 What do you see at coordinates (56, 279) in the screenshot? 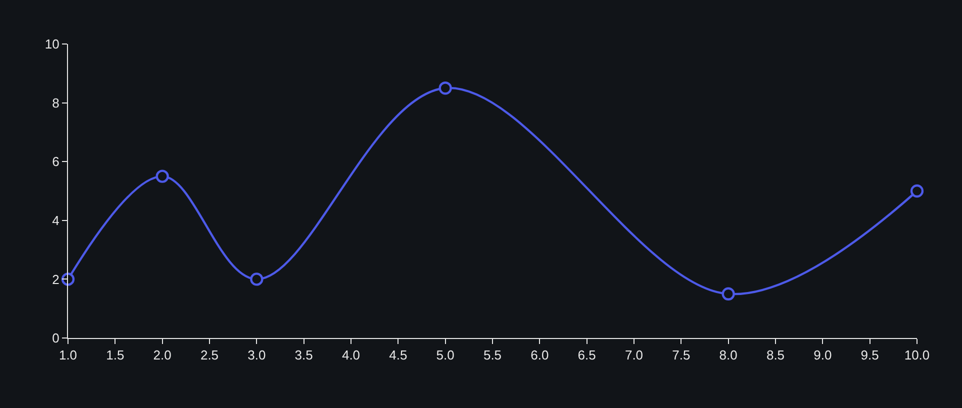
I see `y-tick-label: 2` at bounding box center [56, 279].